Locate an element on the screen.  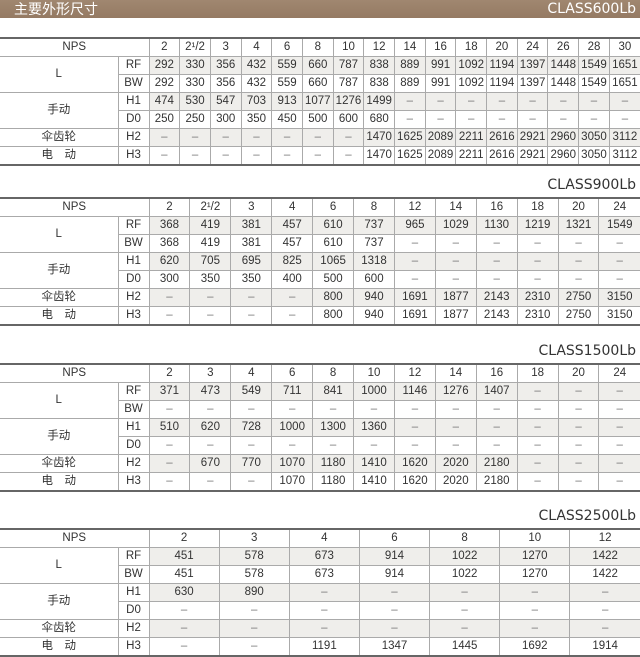
row-h3: 电 动 H3– – –1070 1180 1410 1620 2020 2180– – – is located at coordinates (320, 482).